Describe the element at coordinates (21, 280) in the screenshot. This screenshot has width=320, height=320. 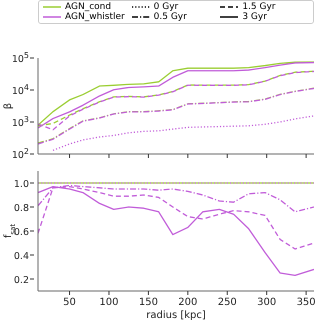
I see `y-tick-label: 0.2` at that location.